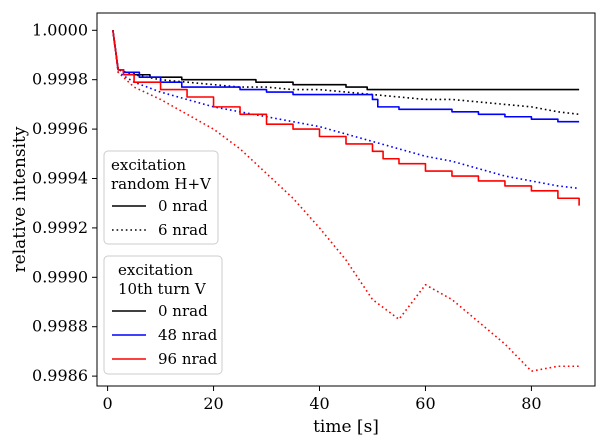  I want to click on y-tick-label: 1.0000, so click(60, 29).